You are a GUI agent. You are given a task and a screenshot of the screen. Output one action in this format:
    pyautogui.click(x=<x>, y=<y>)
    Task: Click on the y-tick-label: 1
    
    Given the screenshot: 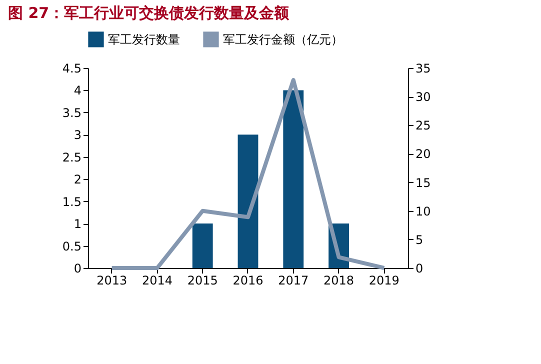 What is the action you would take?
    pyautogui.click(x=78, y=224)
    